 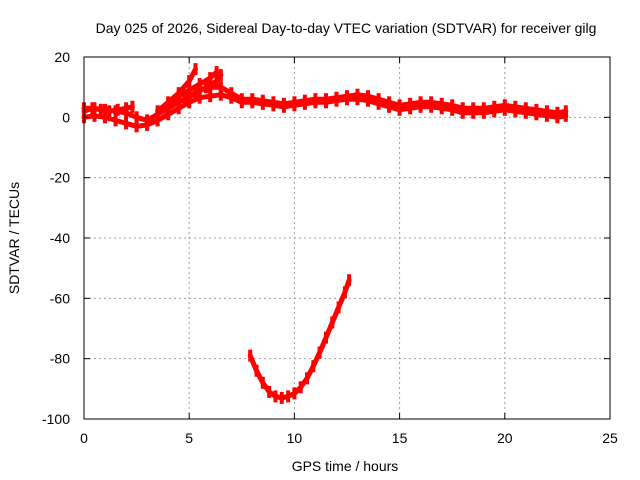 I want to click on y-tick-label: 20, so click(x=62, y=57).